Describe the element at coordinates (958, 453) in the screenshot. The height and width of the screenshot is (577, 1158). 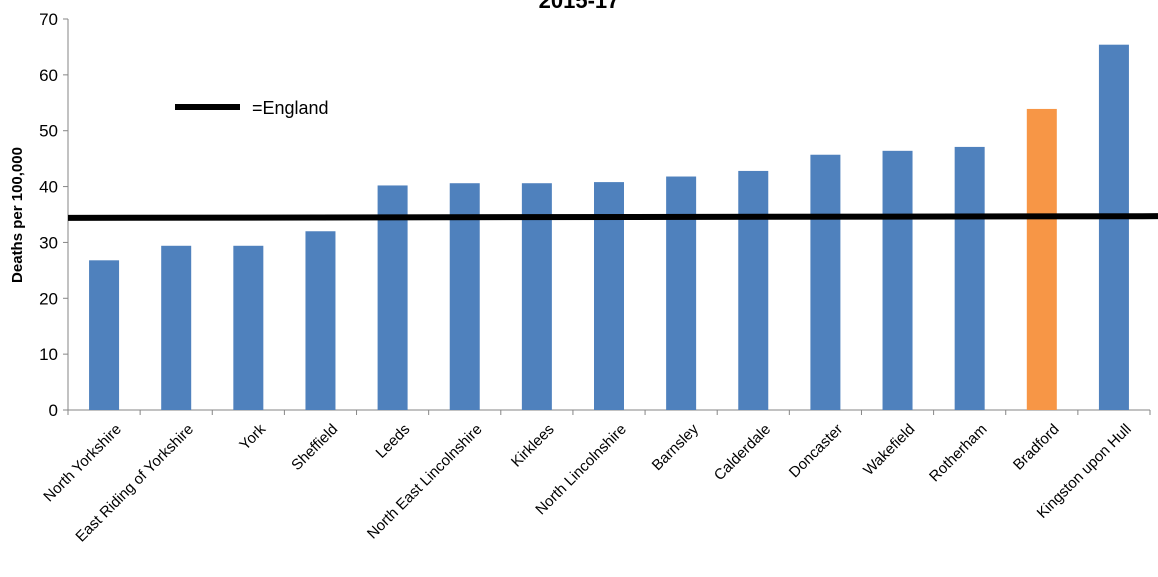
I see `x-tick-label: Rotherham` at that location.